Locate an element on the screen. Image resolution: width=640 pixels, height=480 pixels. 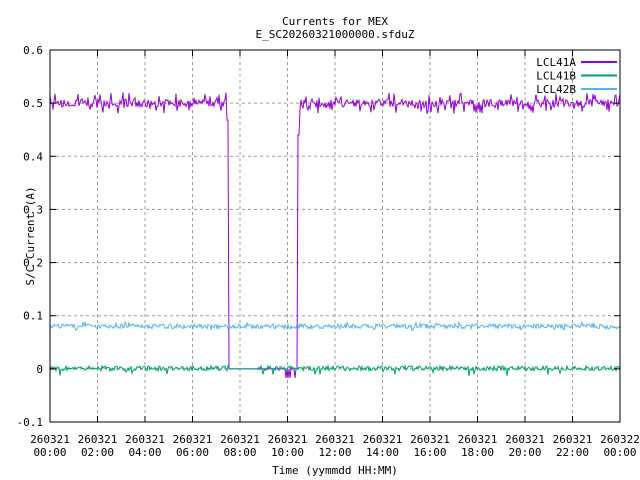
chart-subtitle: E_SC20260321000000.sfduZ is located at coordinates (335, 34).